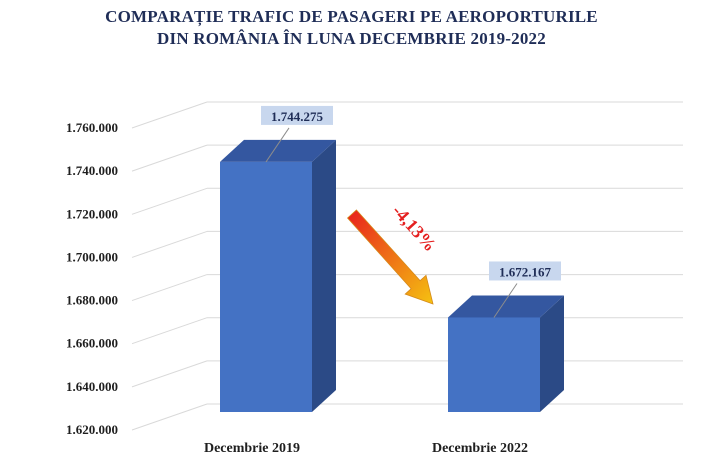  I want to click on change-percentage: -4,13%, so click(414, 228).